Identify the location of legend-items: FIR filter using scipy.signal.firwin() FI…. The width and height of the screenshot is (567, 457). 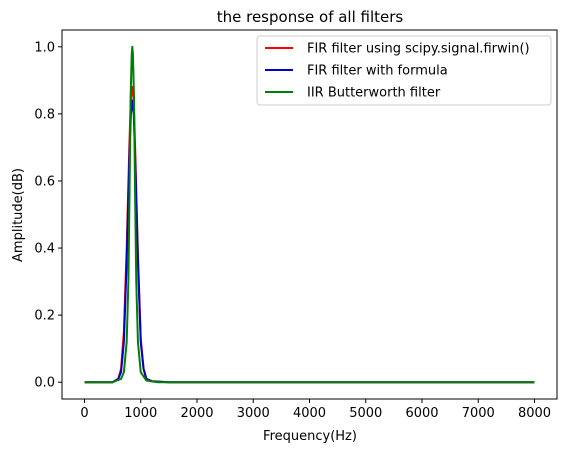
(397, 71).